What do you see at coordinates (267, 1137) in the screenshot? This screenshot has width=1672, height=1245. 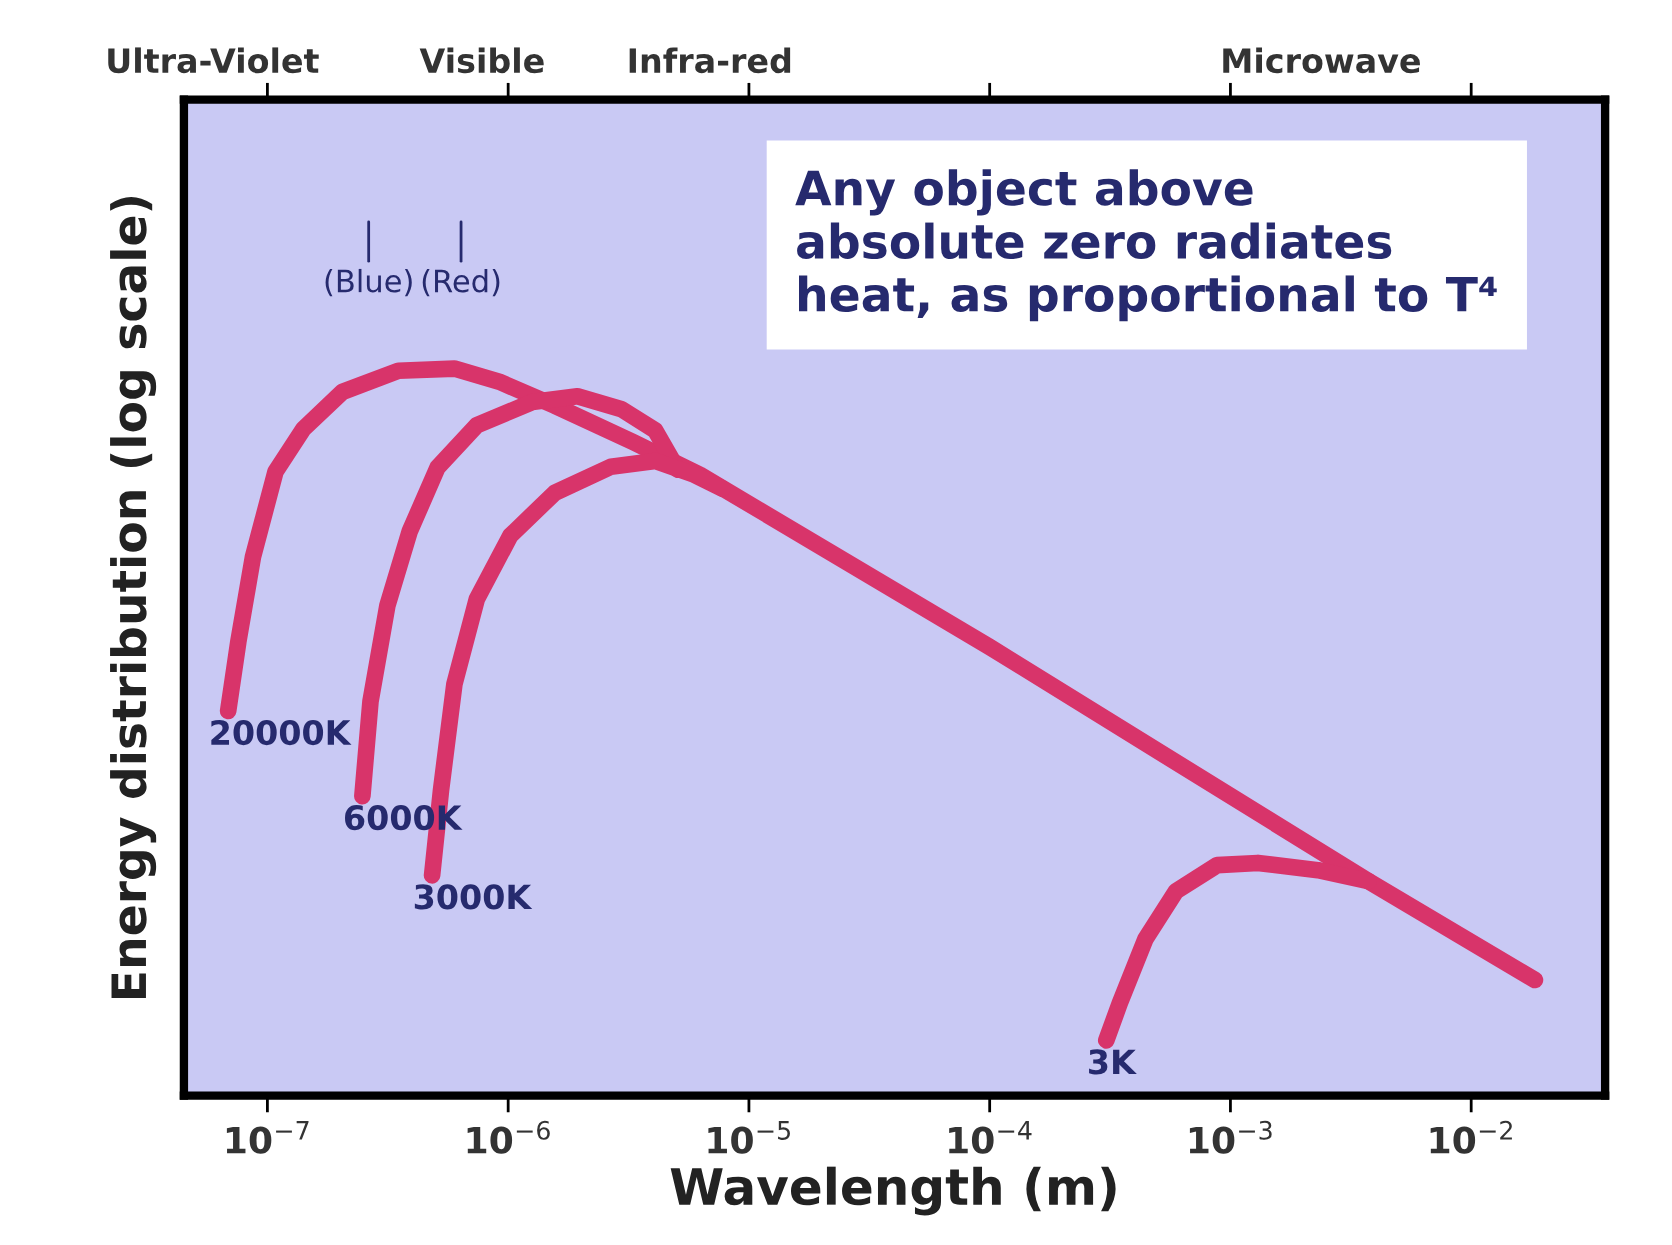 I see `x-tick-label: 10$^{−7}$` at bounding box center [267, 1137].